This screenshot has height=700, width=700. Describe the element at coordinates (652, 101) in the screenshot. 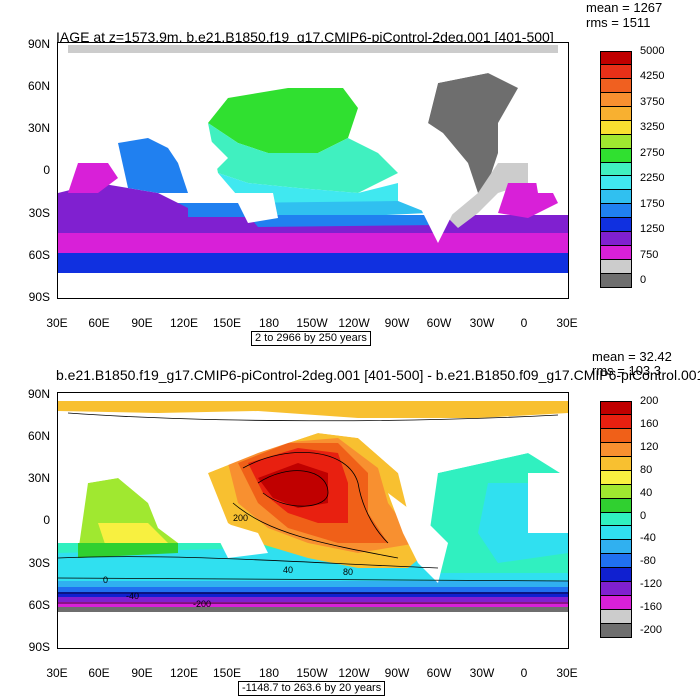

I see `panel1-colorbar-label: 3750` at that location.